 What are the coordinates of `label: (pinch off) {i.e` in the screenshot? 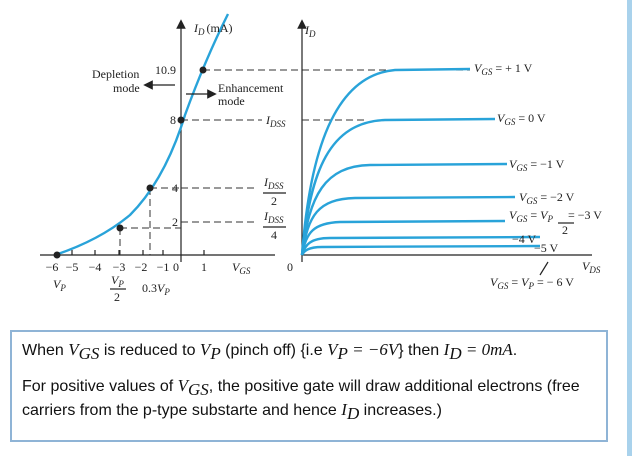 It's located at (274, 350).